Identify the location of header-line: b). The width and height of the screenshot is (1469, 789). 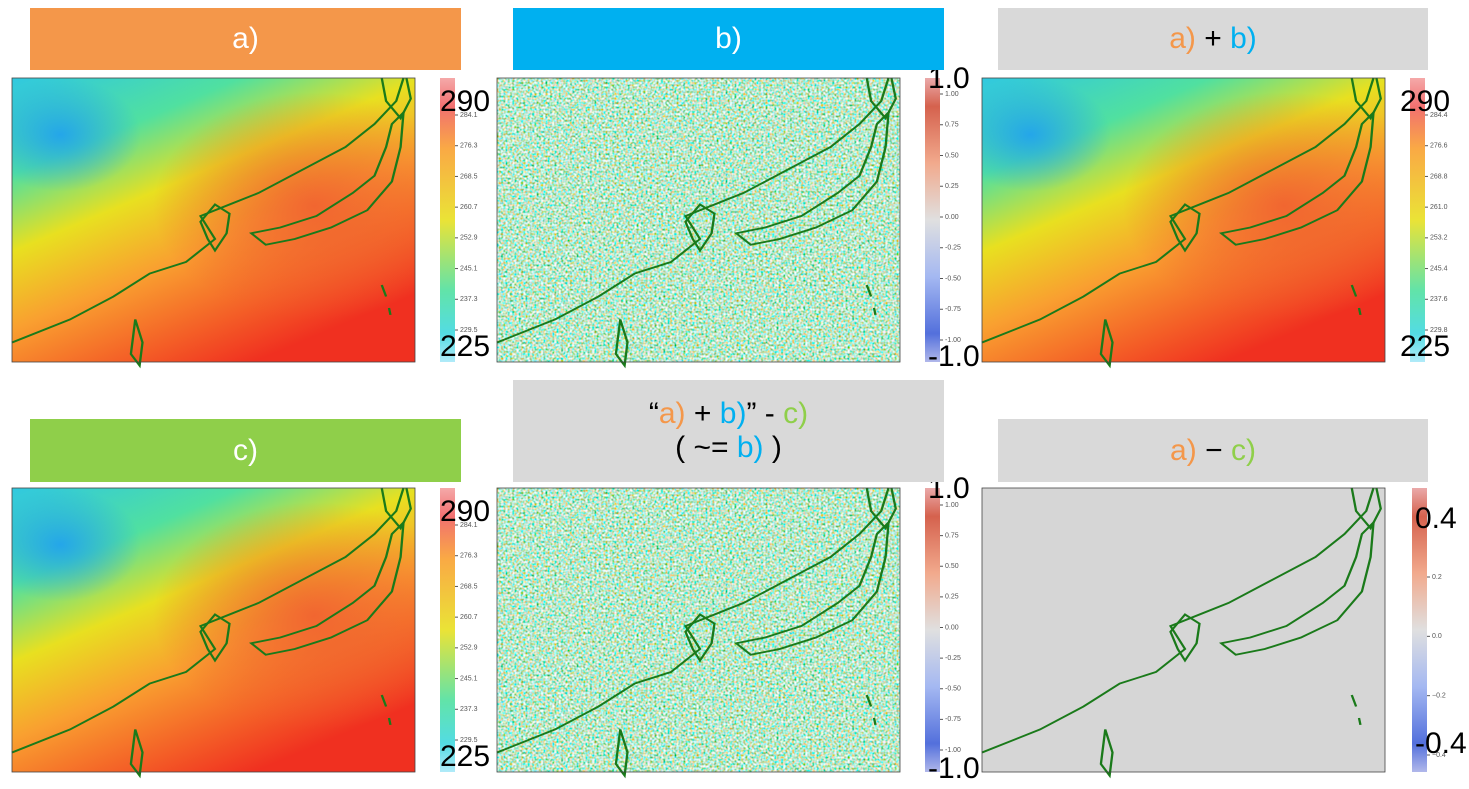
(728, 39).